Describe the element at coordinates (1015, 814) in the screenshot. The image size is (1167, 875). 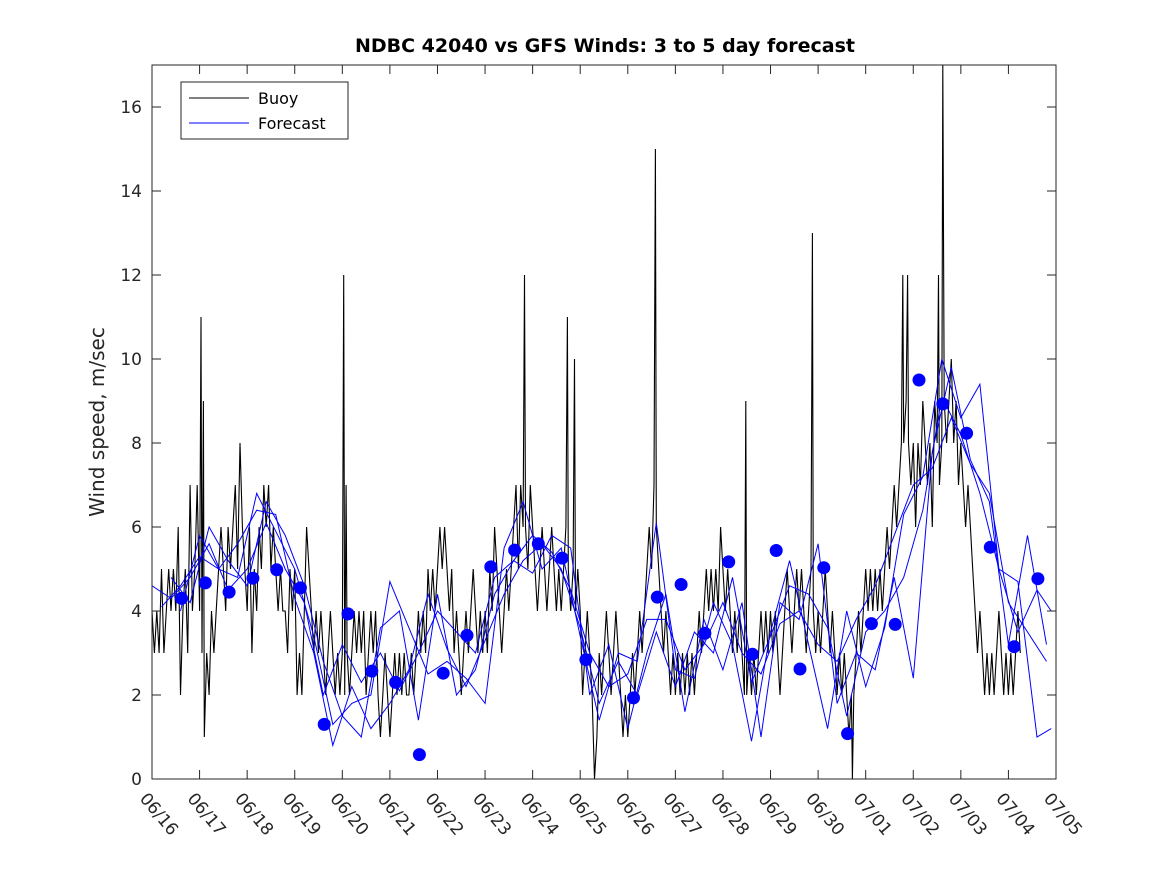
I see `x-tick-label: 07/04` at that location.